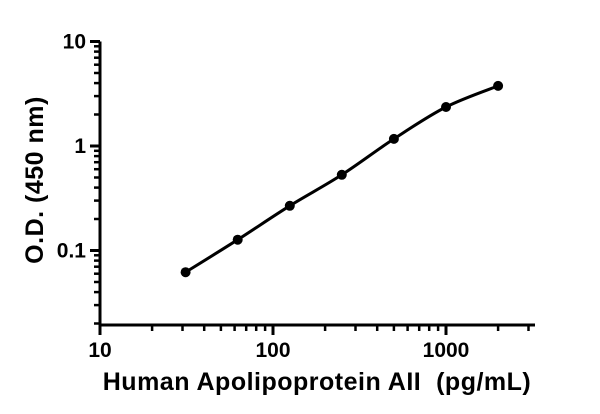  I want to click on x-tick-label: 100, so click(272, 350).